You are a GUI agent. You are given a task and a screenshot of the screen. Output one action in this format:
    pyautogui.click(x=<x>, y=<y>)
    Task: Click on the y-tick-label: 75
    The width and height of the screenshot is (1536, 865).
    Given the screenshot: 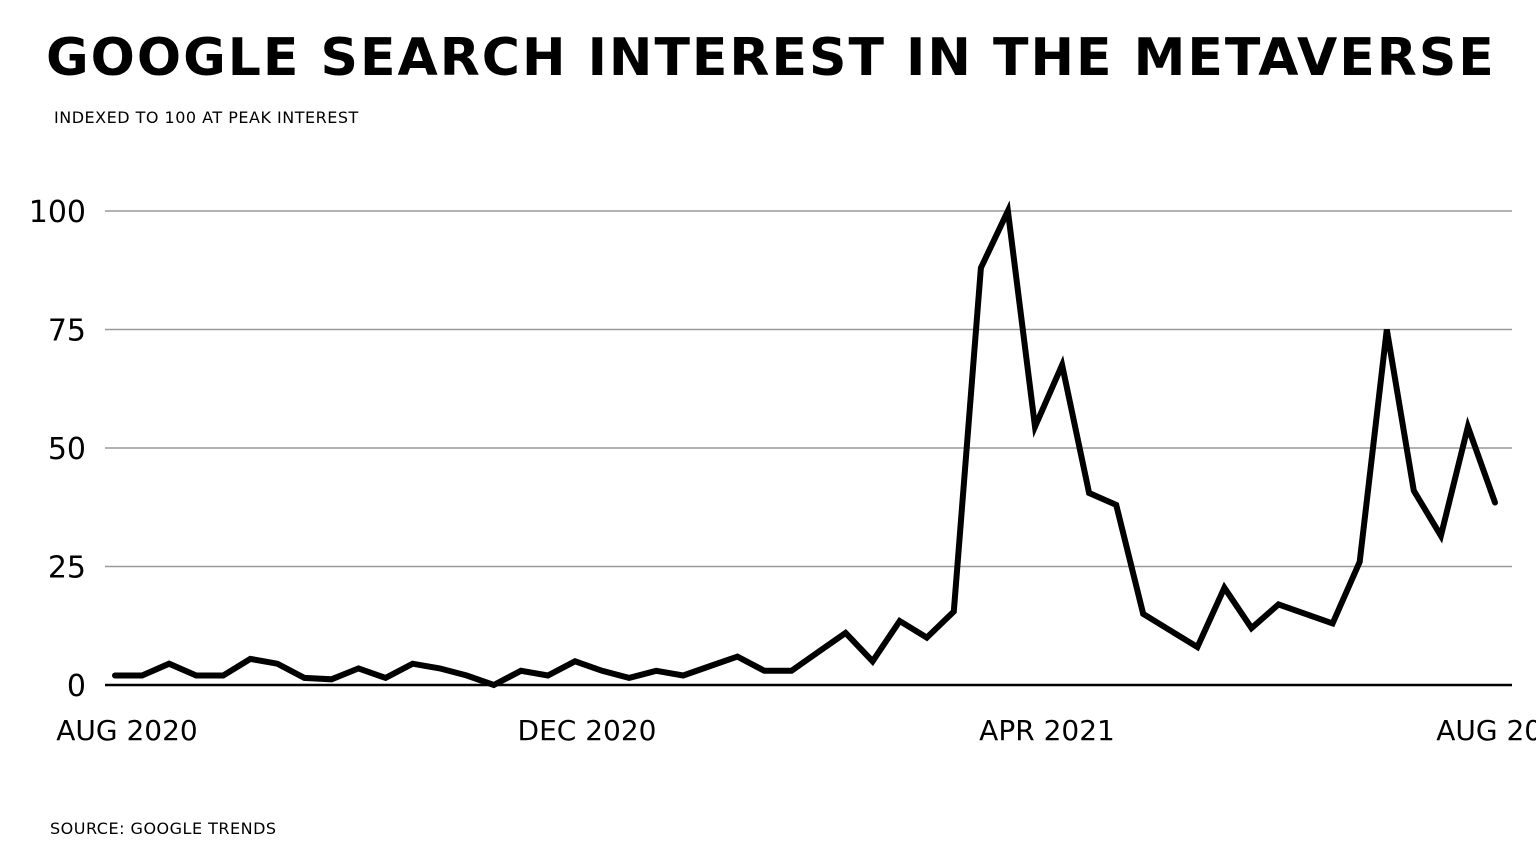 What is the action you would take?
    pyautogui.click(x=67, y=331)
    